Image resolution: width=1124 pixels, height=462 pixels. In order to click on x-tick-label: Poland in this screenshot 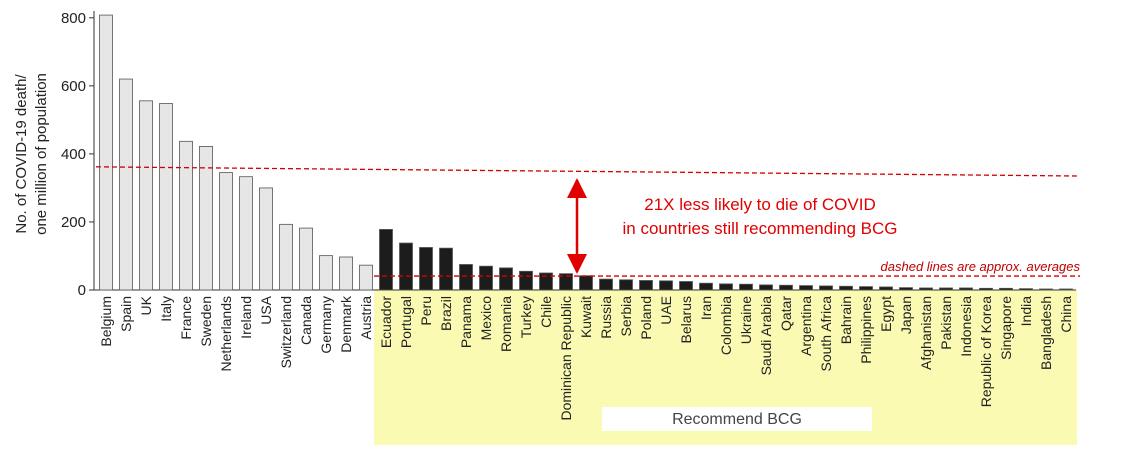, I will do `click(646, 318)`.